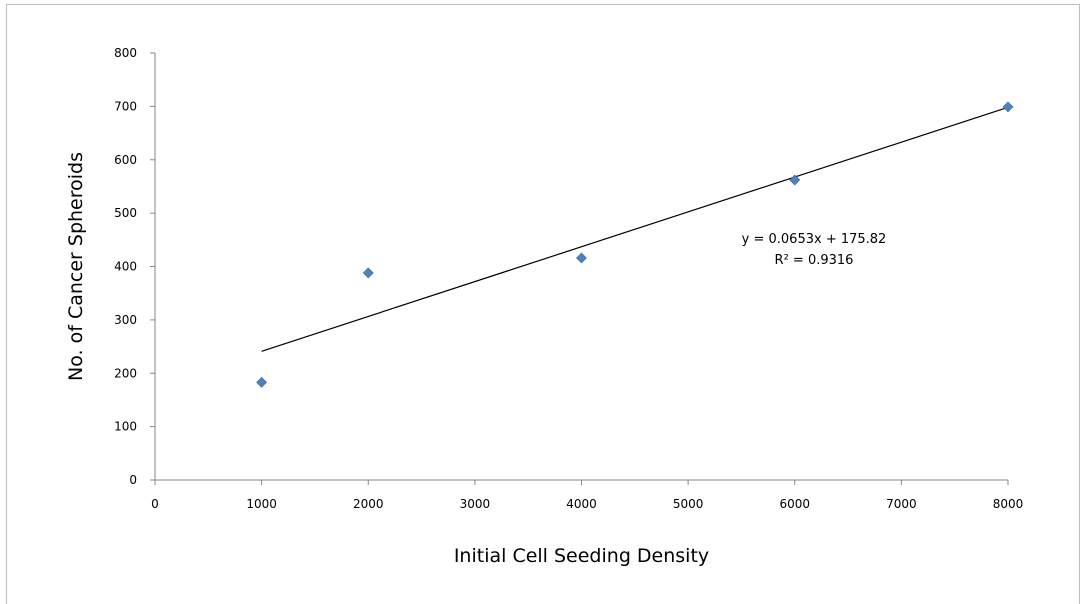 This screenshot has height=604, width=1083. I want to click on x-tick-label: 0, so click(155, 504).